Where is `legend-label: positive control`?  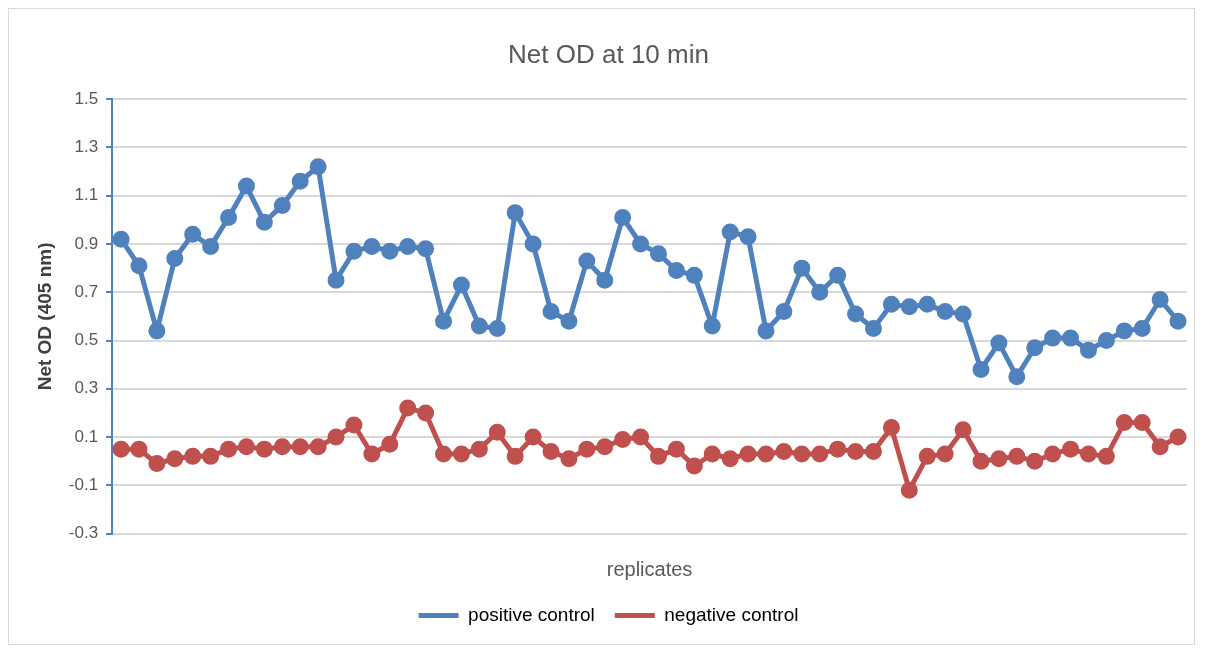
legend-label: positive control is located at coordinates (531, 614).